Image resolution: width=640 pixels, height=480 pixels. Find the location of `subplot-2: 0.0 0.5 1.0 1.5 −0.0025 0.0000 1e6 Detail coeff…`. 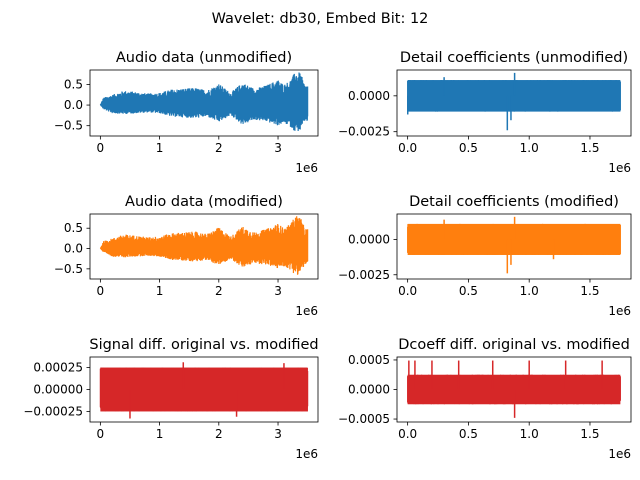

subplot-2: 0.0 0.5 1.0 1.5 −0.0025 0.0000 1e6 Detail coeff… is located at coordinates (485, 112).